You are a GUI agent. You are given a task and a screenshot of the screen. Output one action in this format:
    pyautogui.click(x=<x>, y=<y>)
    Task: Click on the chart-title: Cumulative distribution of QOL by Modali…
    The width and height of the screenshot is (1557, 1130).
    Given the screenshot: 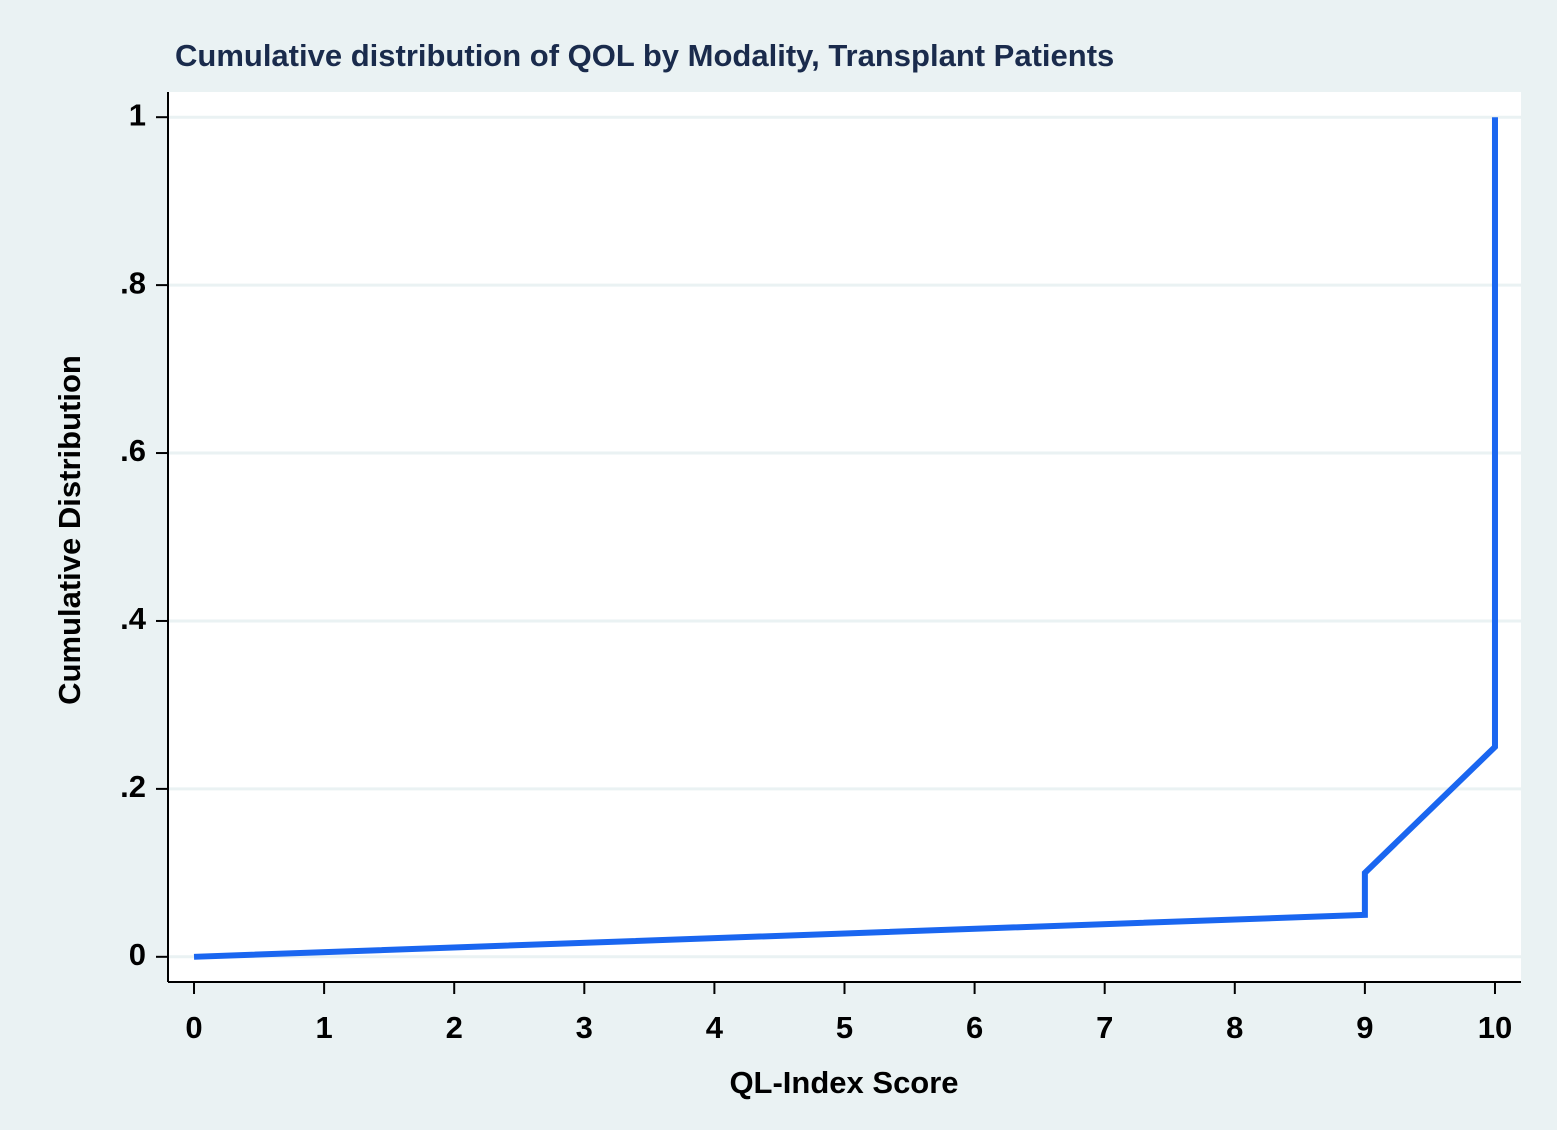 What is the action you would take?
    pyautogui.click(x=644, y=55)
    